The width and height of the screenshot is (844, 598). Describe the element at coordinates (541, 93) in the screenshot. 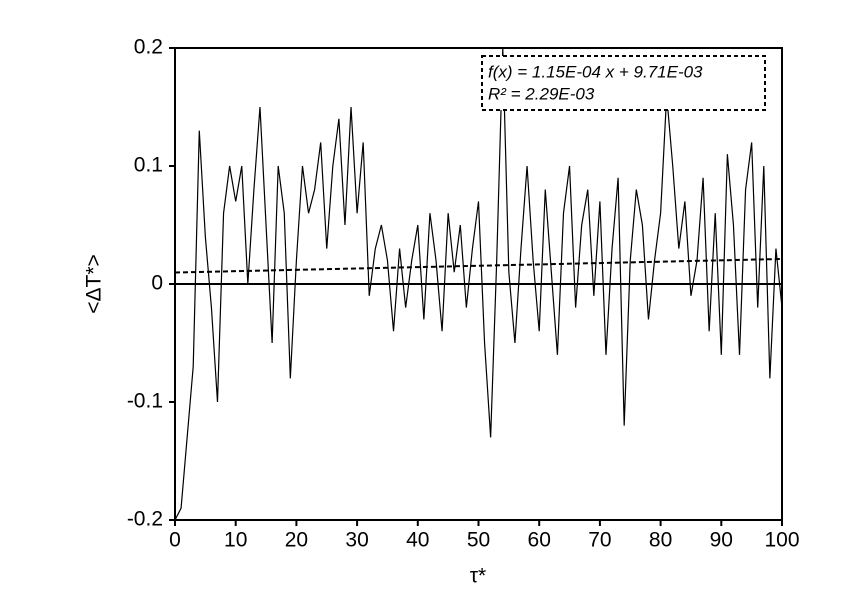

I see `annotation: R² = 2.29E-03` at that location.